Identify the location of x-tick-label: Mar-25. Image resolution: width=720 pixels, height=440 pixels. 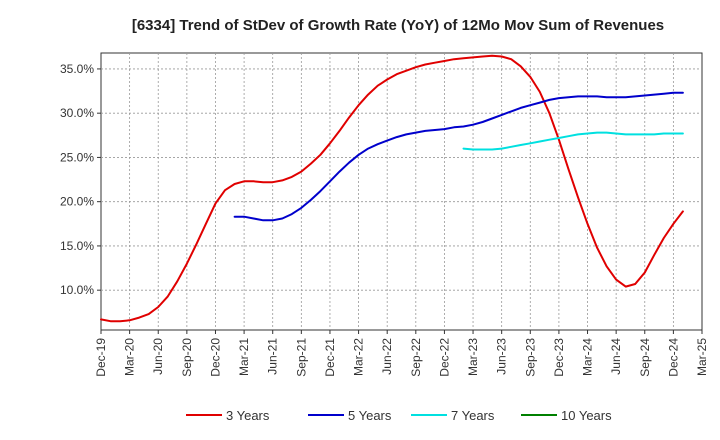
(702, 357).